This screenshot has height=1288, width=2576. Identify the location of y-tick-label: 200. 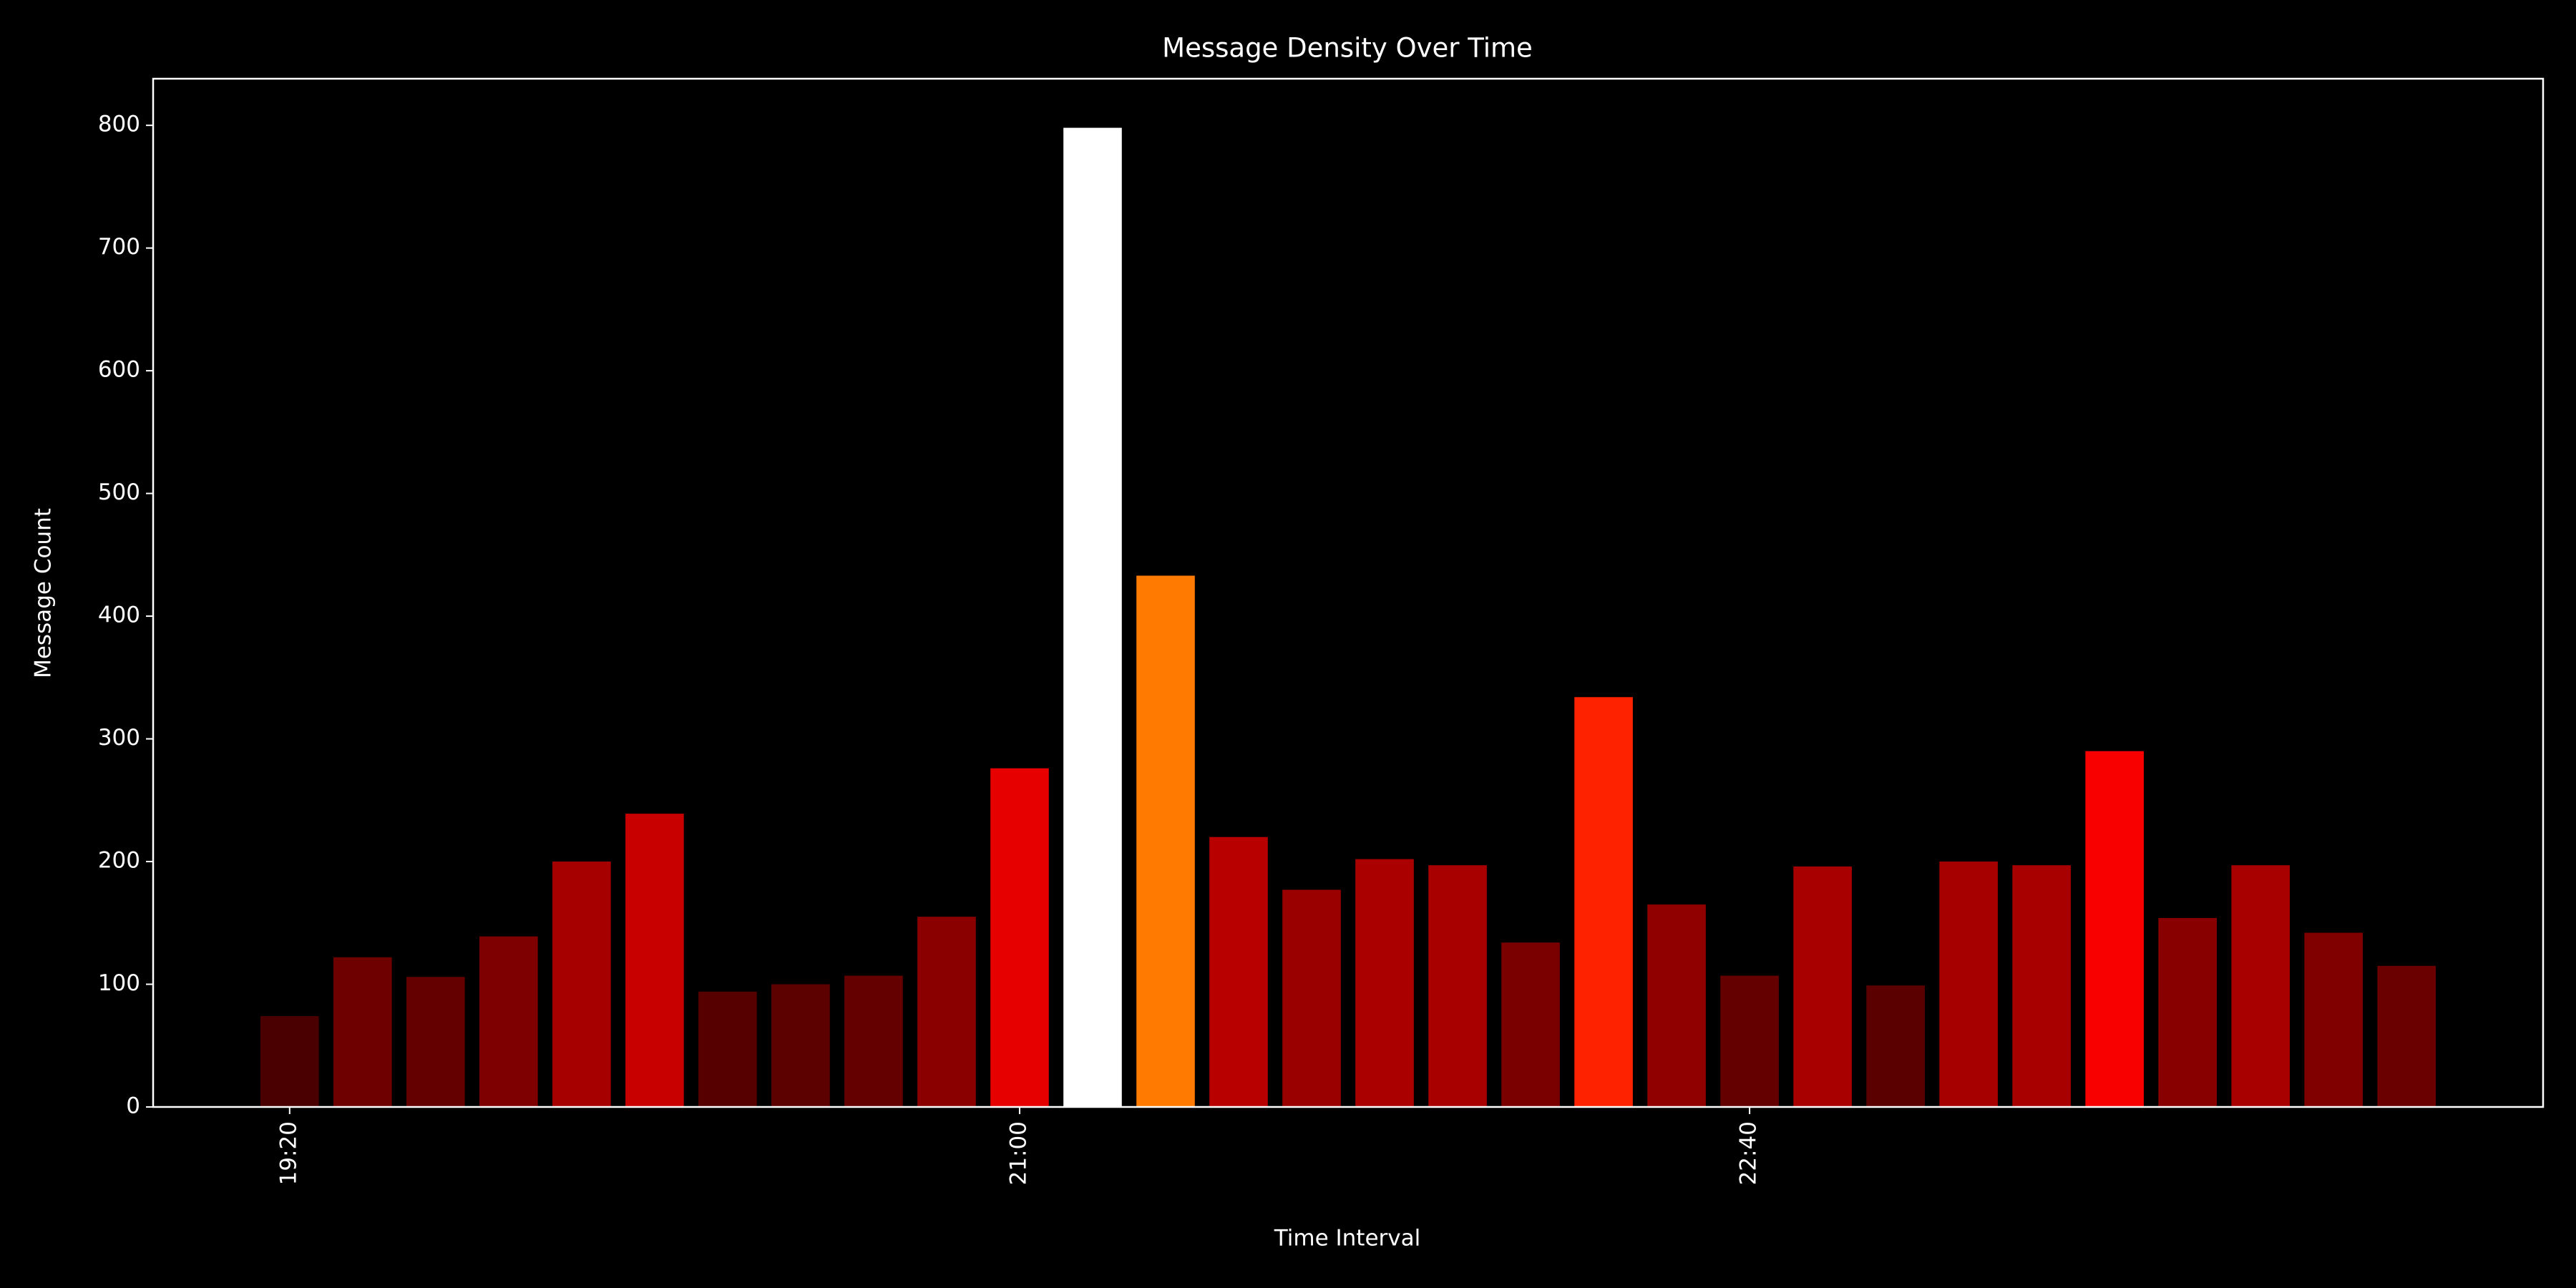
(119, 861).